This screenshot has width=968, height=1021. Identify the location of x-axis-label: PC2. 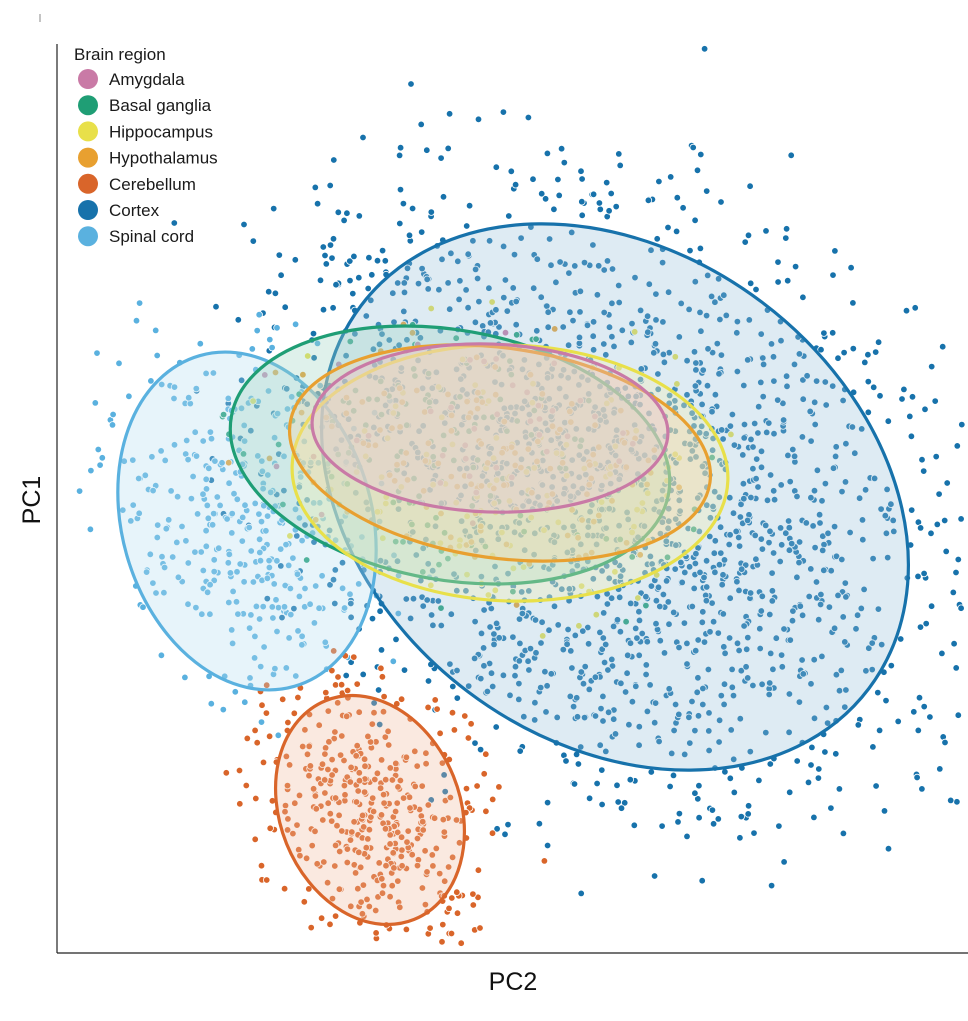
(513, 982).